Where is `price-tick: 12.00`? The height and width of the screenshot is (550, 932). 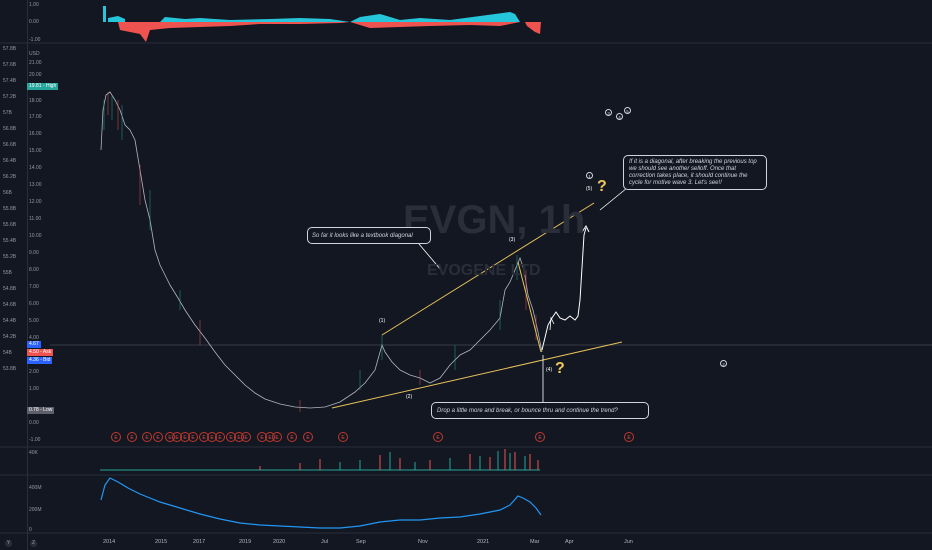 price-tick: 12.00 is located at coordinates (35, 202).